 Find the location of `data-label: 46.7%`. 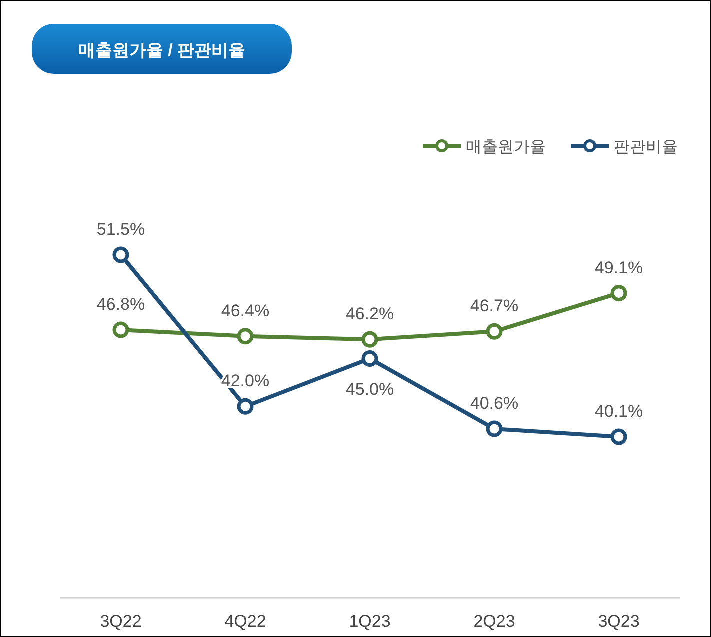

data-label: 46.7% is located at coordinates (494, 306).